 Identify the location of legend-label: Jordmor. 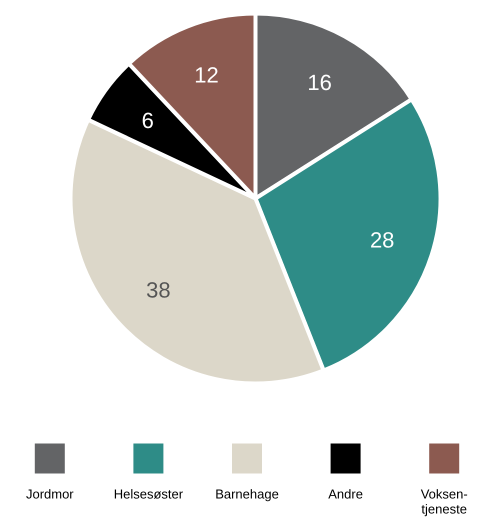
(50, 494).